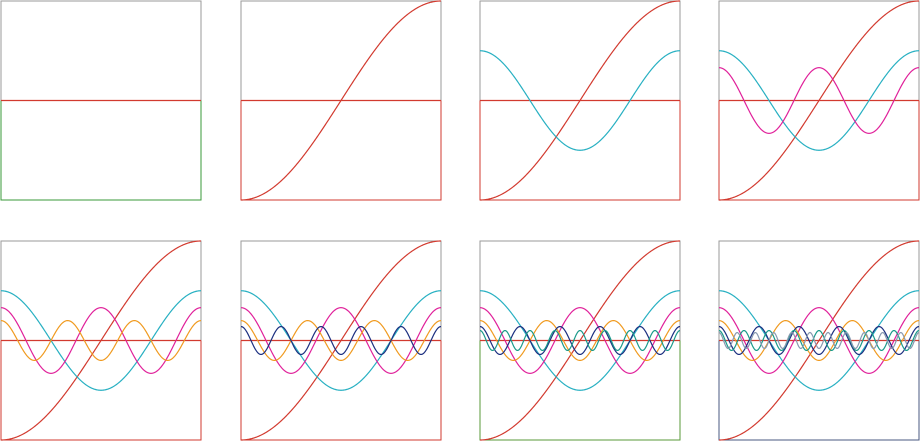 The height and width of the screenshot is (441, 921). What do you see at coordinates (101, 390) in the screenshot?
I see `panel-5-axis` at bounding box center [101, 390].